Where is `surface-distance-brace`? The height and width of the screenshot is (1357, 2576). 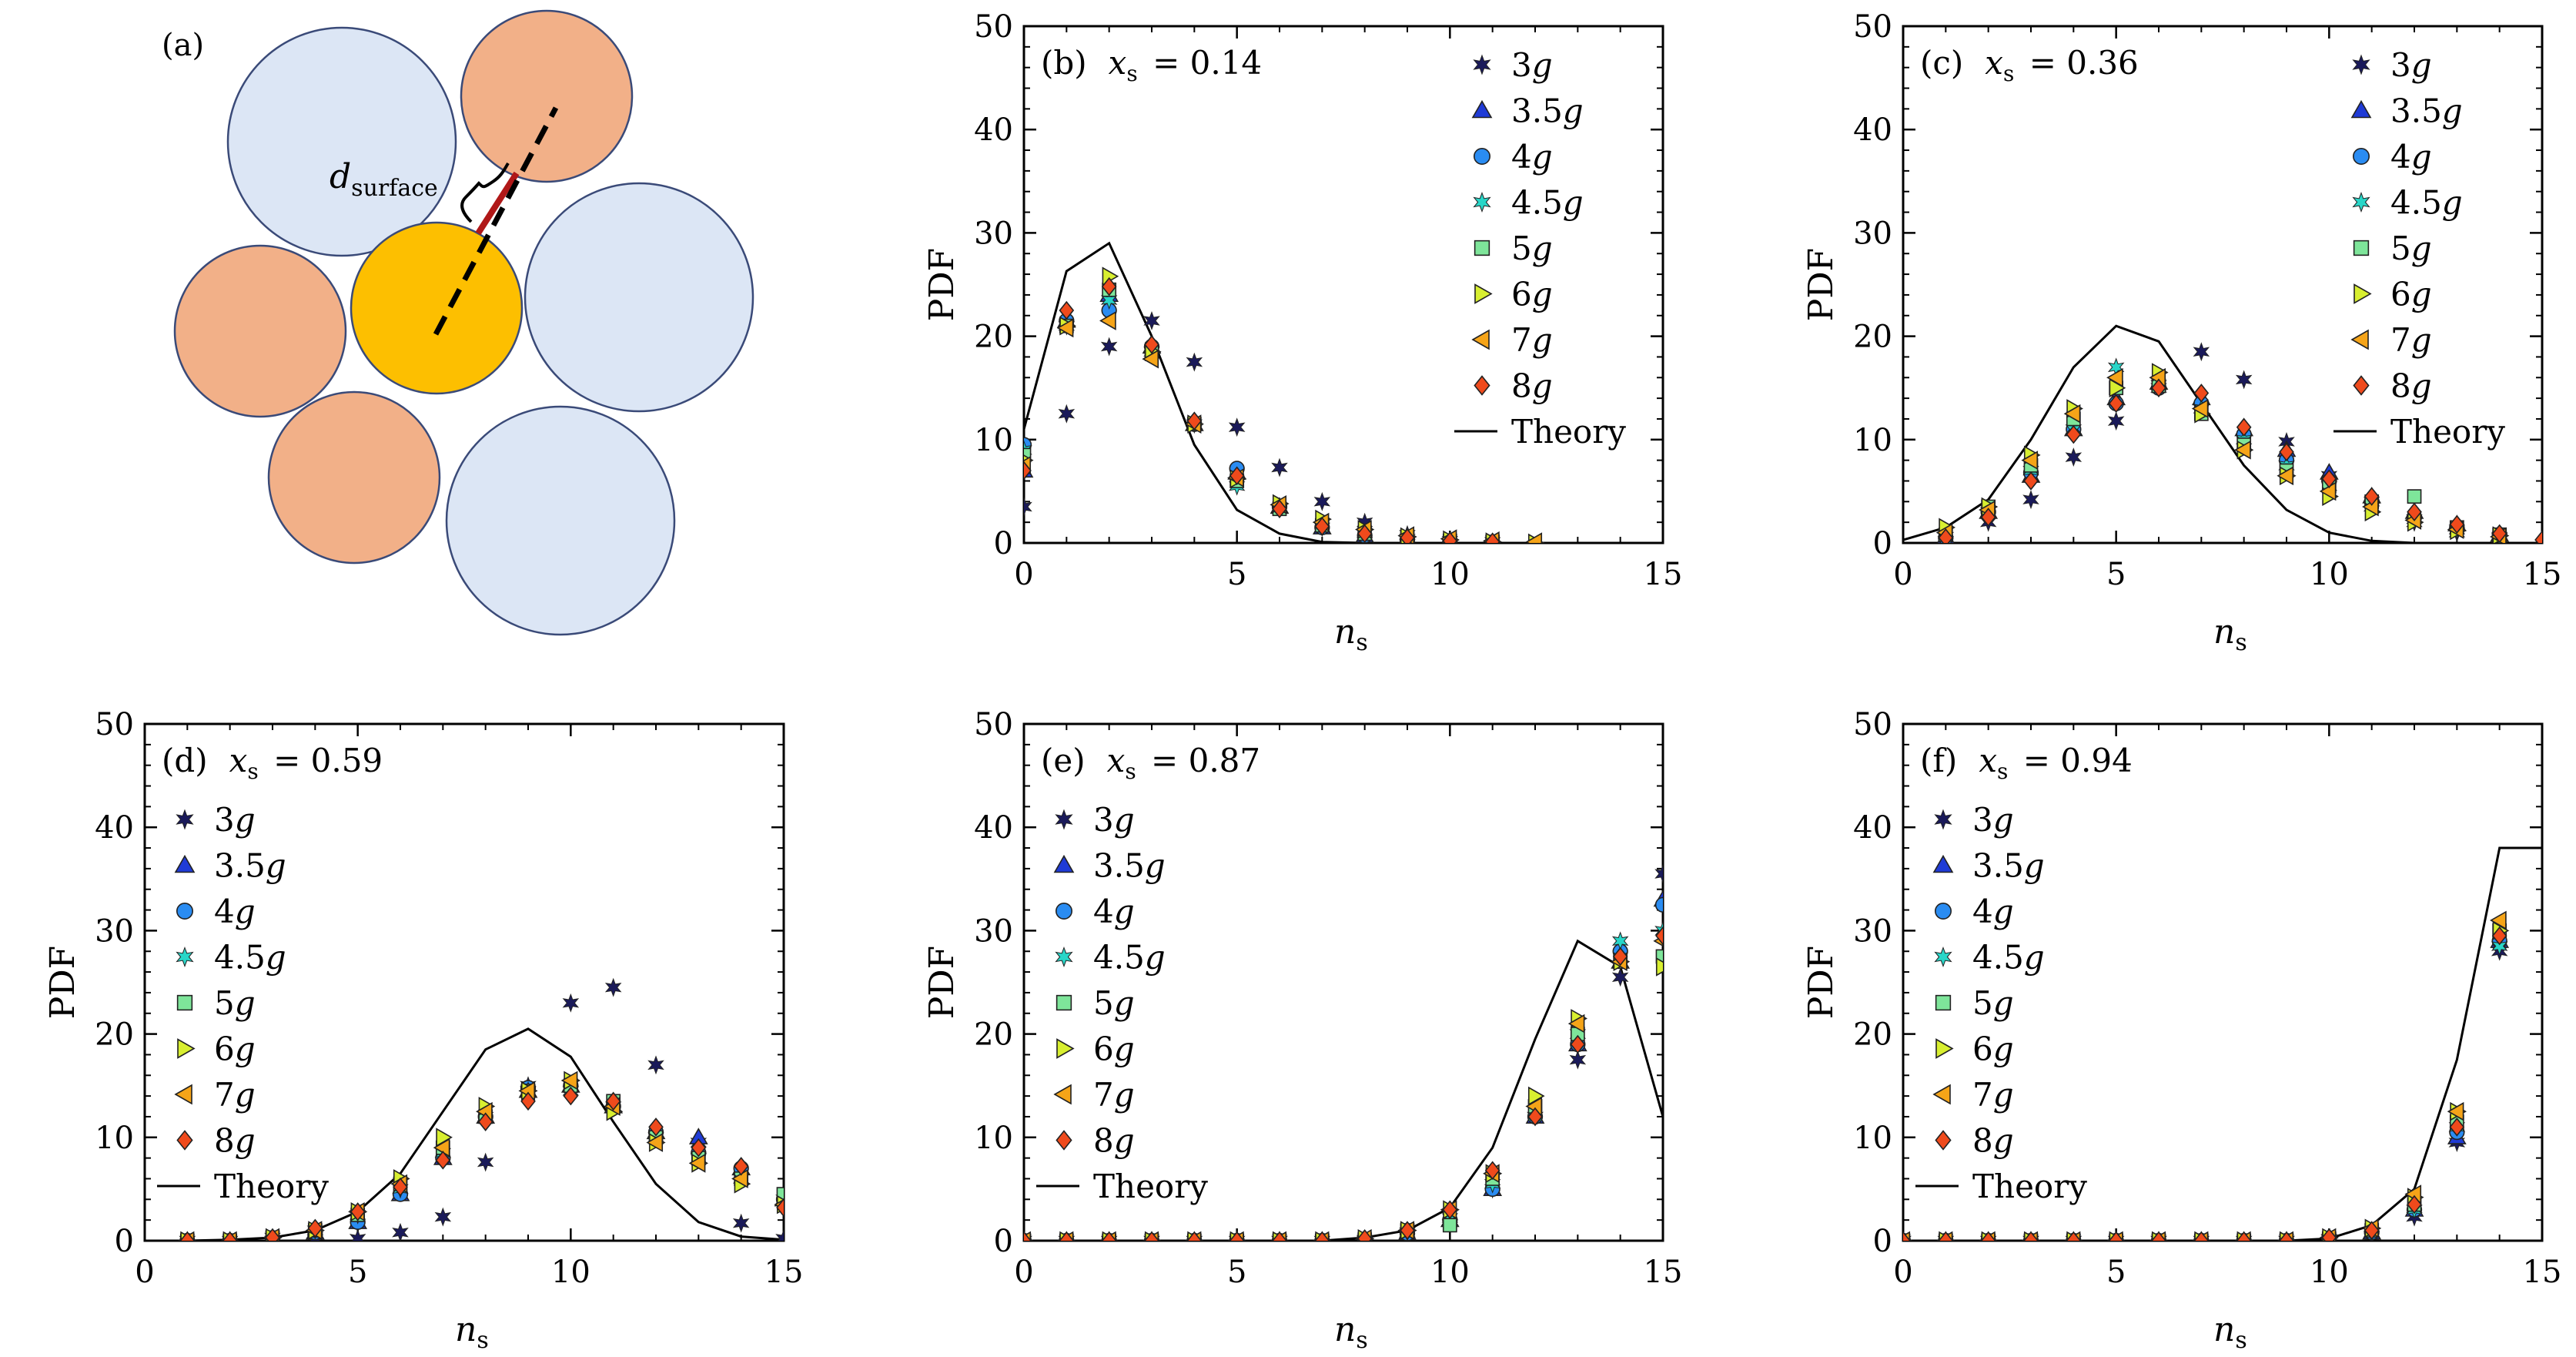
surface-distance-brace is located at coordinates (485, 193).